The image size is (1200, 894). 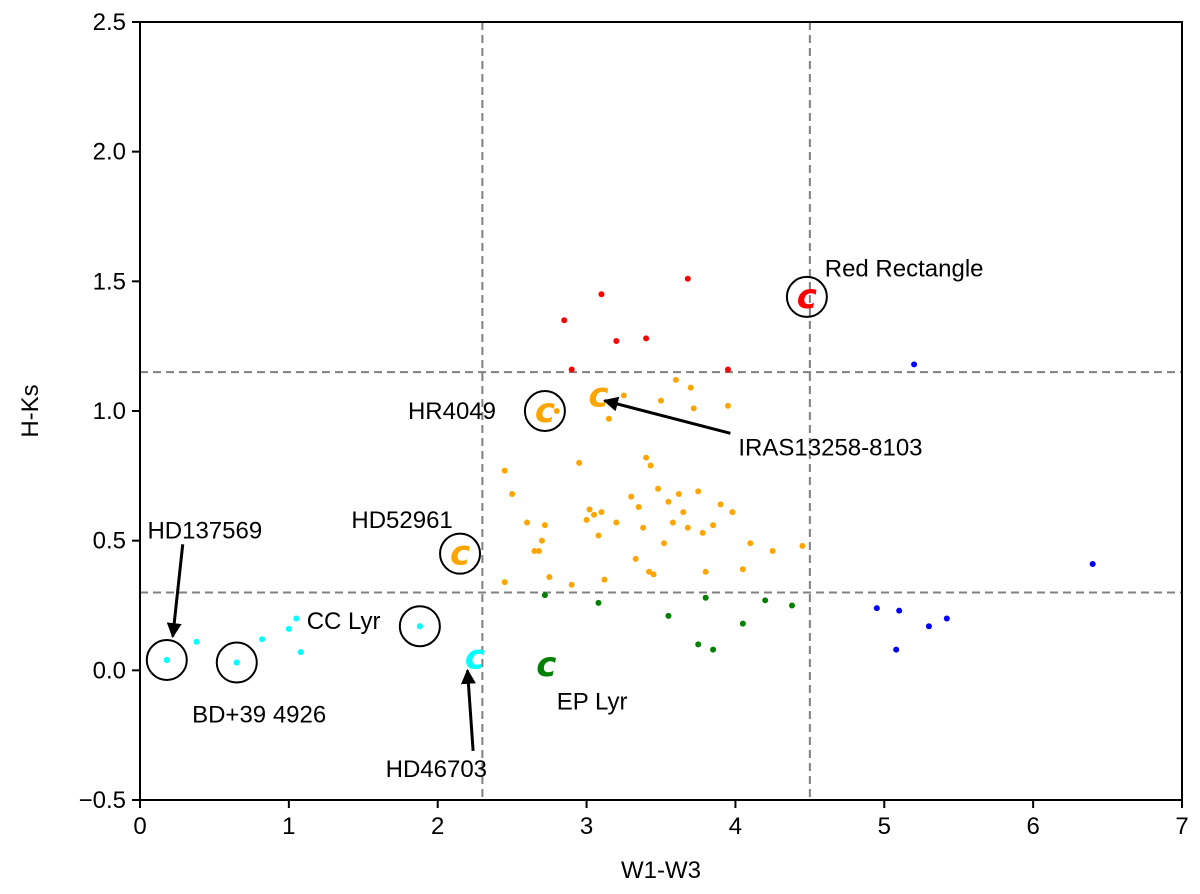 I want to click on x-tick-label: 4, so click(x=735, y=826).